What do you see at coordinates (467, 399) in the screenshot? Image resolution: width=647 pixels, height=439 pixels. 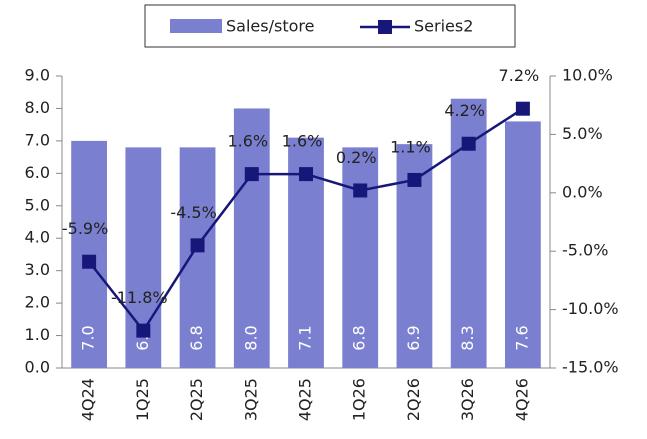 I see `x-tick-label: 3Q26` at bounding box center [467, 399].